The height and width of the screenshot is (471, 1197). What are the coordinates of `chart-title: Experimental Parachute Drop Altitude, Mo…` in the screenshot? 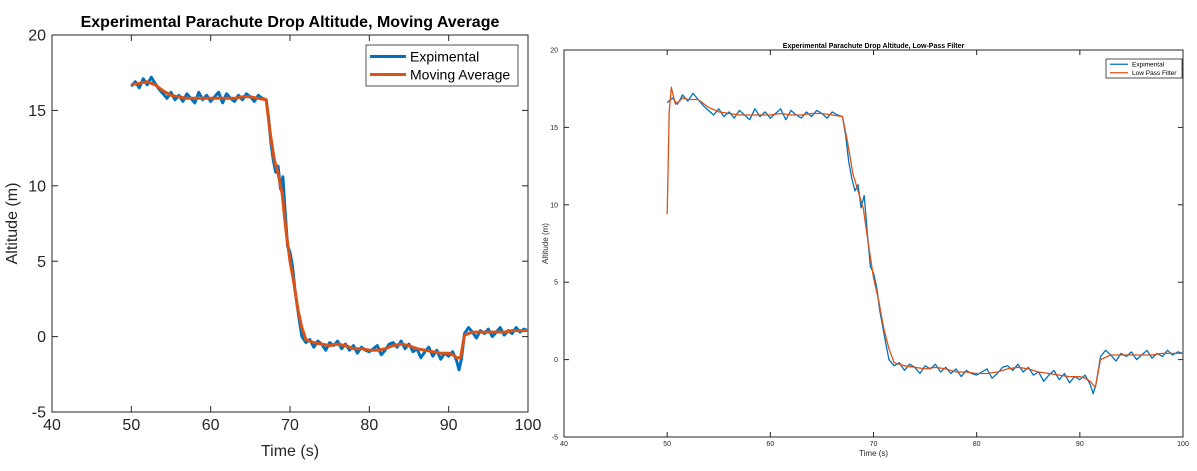 It's located at (290, 22).